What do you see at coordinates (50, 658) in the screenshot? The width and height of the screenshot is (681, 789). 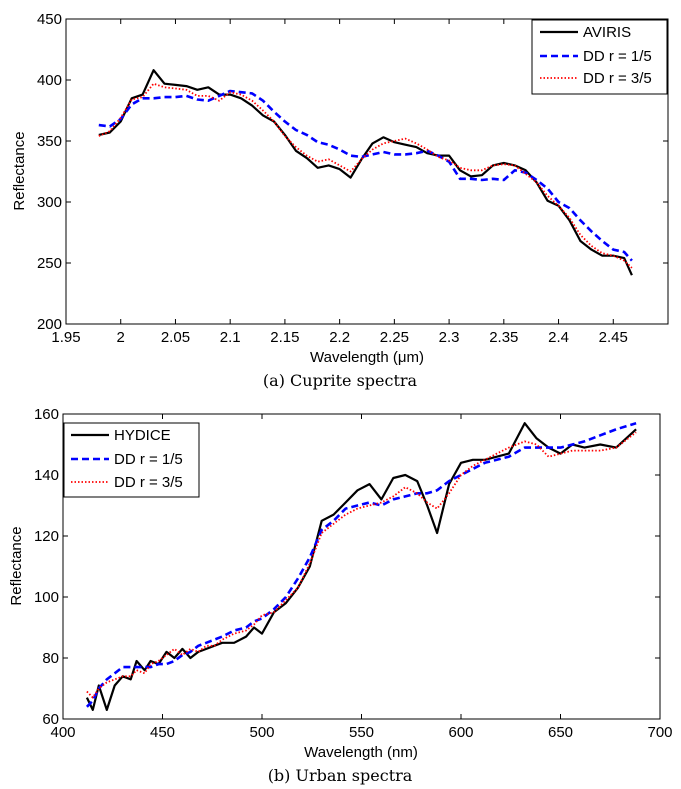 I see `y-tick-label: 80` at bounding box center [50, 658].